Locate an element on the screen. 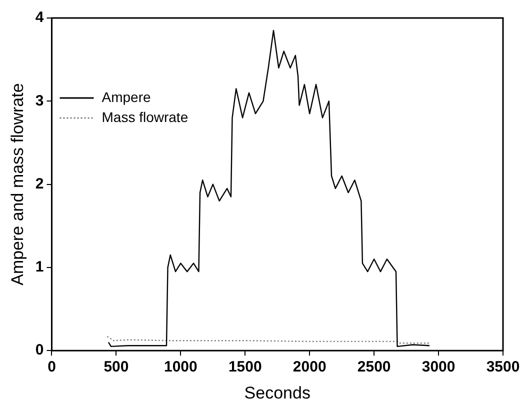 The width and height of the screenshot is (525, 412). x-tick-label: 2500 is located at coordinates (374, 367).